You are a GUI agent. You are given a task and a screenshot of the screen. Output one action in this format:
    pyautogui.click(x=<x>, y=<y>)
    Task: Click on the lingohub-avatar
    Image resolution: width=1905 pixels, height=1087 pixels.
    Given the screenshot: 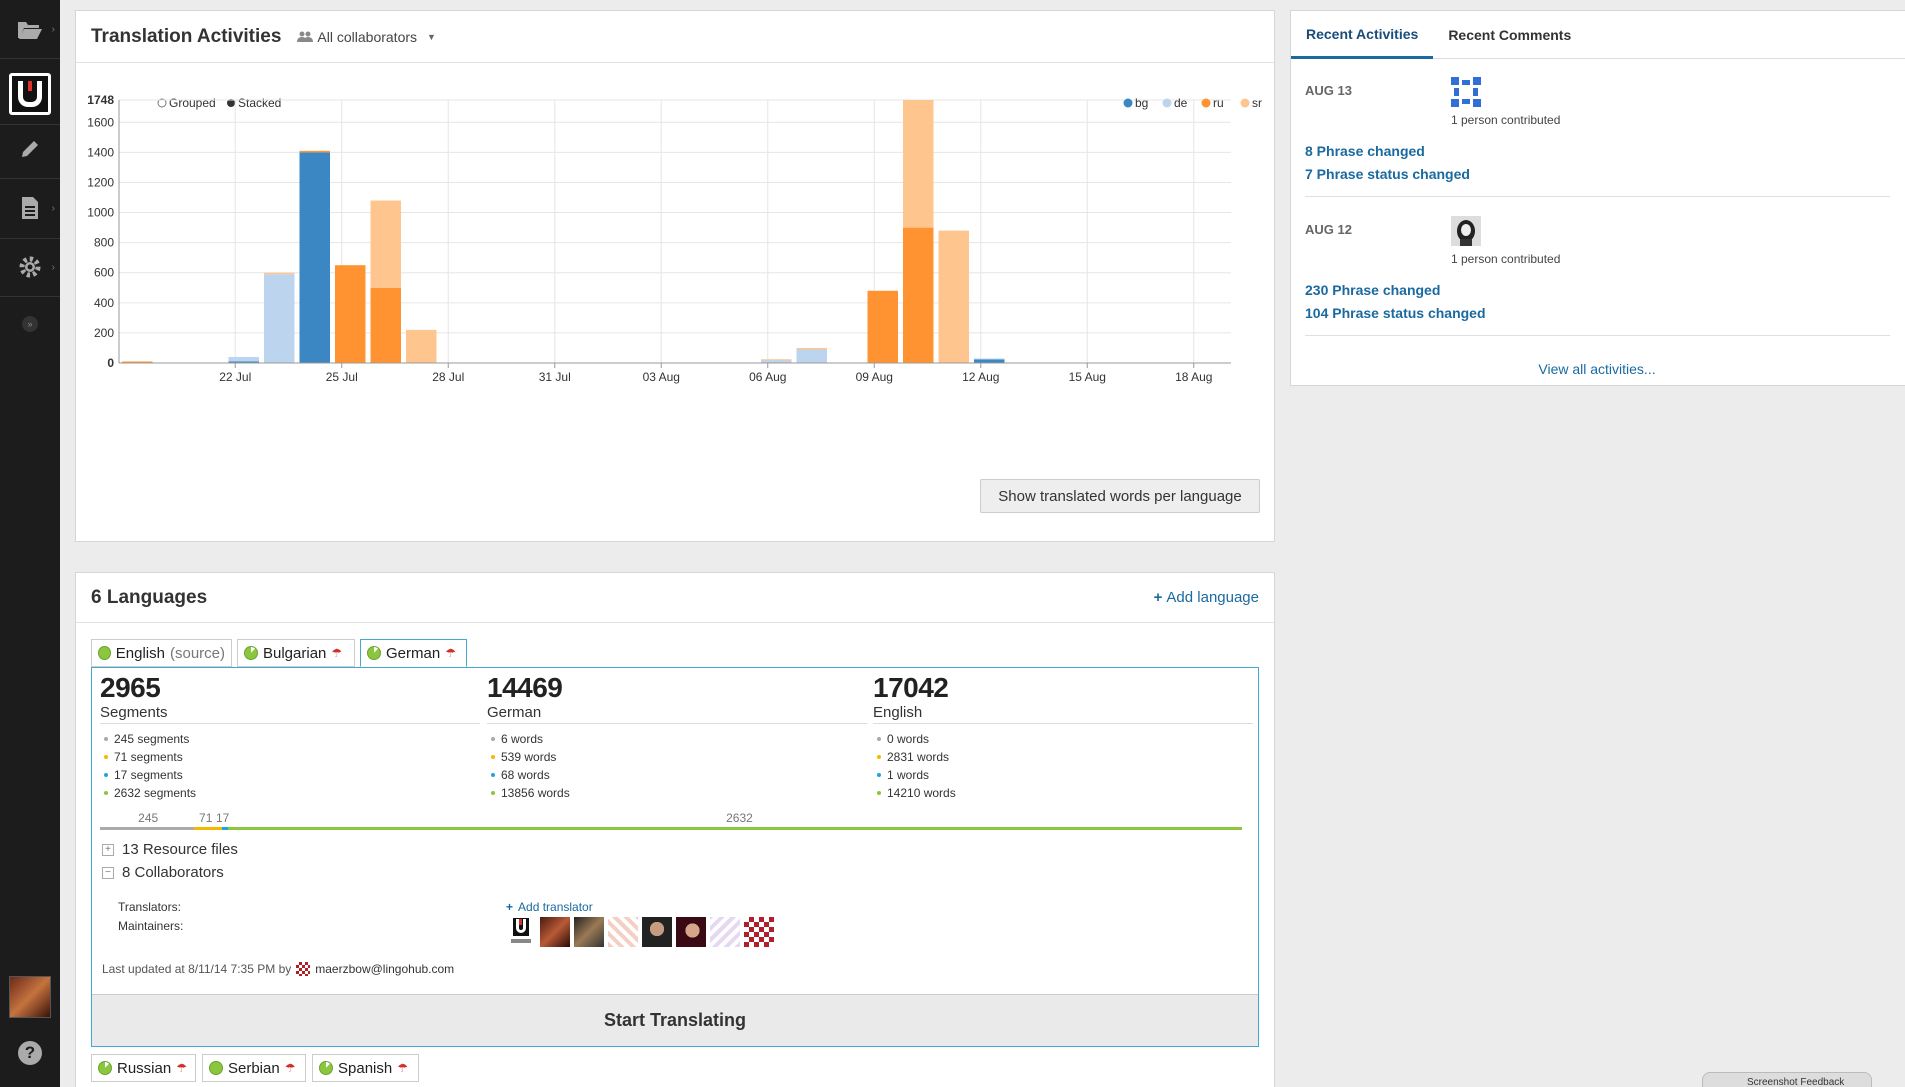 What is the action you would take?
    pyautogui.click(x=521, y=932)
    